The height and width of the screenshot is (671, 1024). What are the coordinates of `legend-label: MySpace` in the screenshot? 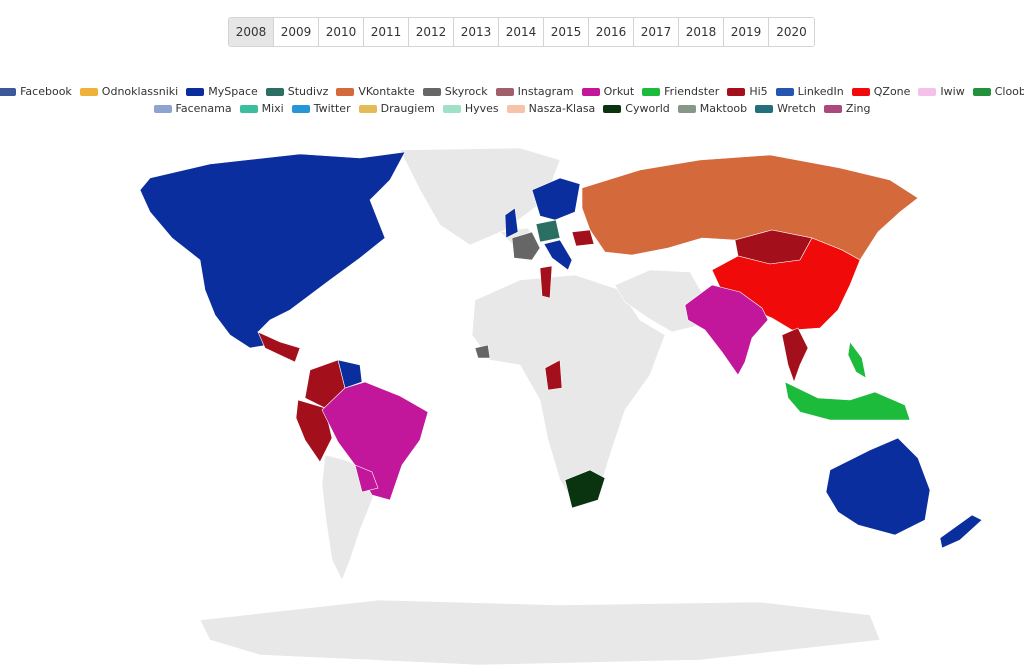 It's located at (233, 91).